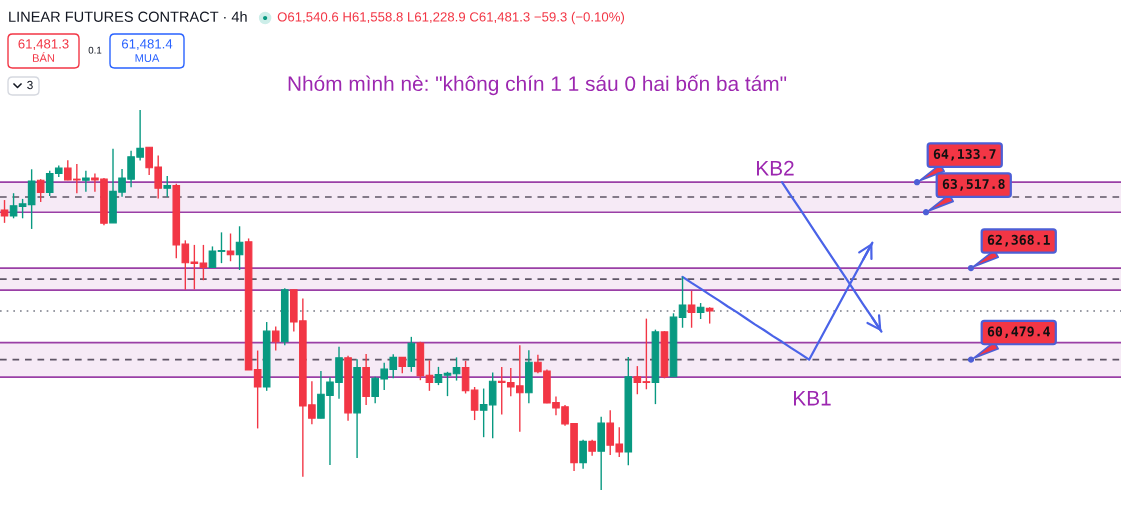  What do you see at coordinates (147, 45) in the screenshot?
I see `text: 61,481.4` at bounding box center [147, 45].